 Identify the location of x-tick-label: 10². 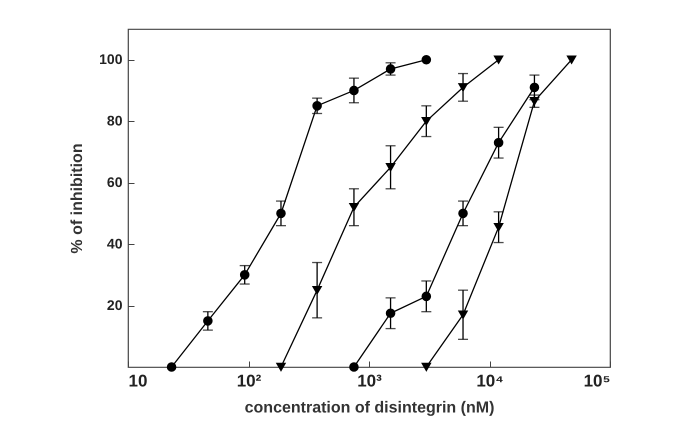
(249, 381).